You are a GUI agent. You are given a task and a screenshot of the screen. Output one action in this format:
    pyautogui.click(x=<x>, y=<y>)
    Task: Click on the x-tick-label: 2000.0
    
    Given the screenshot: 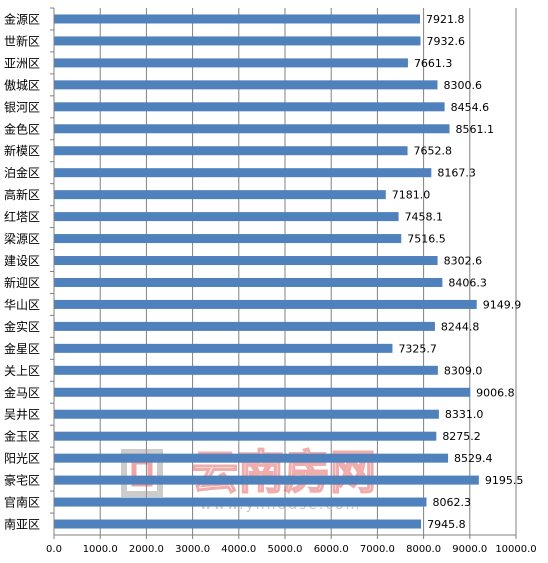 What is the action you would take?
    pyautogui.click(x=146, y=549)
    